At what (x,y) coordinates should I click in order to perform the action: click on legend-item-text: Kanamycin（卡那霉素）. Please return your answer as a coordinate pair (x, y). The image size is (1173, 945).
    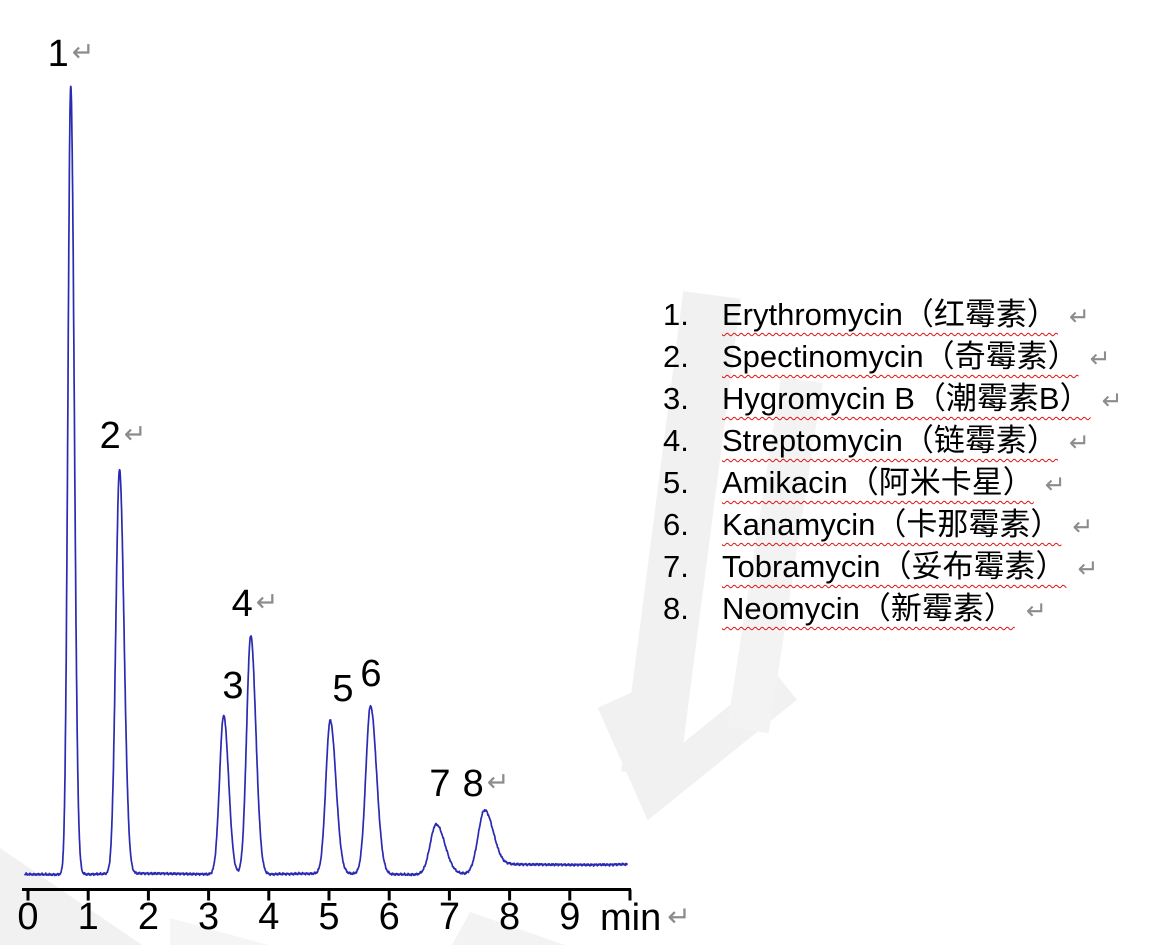
    Looking at the image, I should click on (892, 524).